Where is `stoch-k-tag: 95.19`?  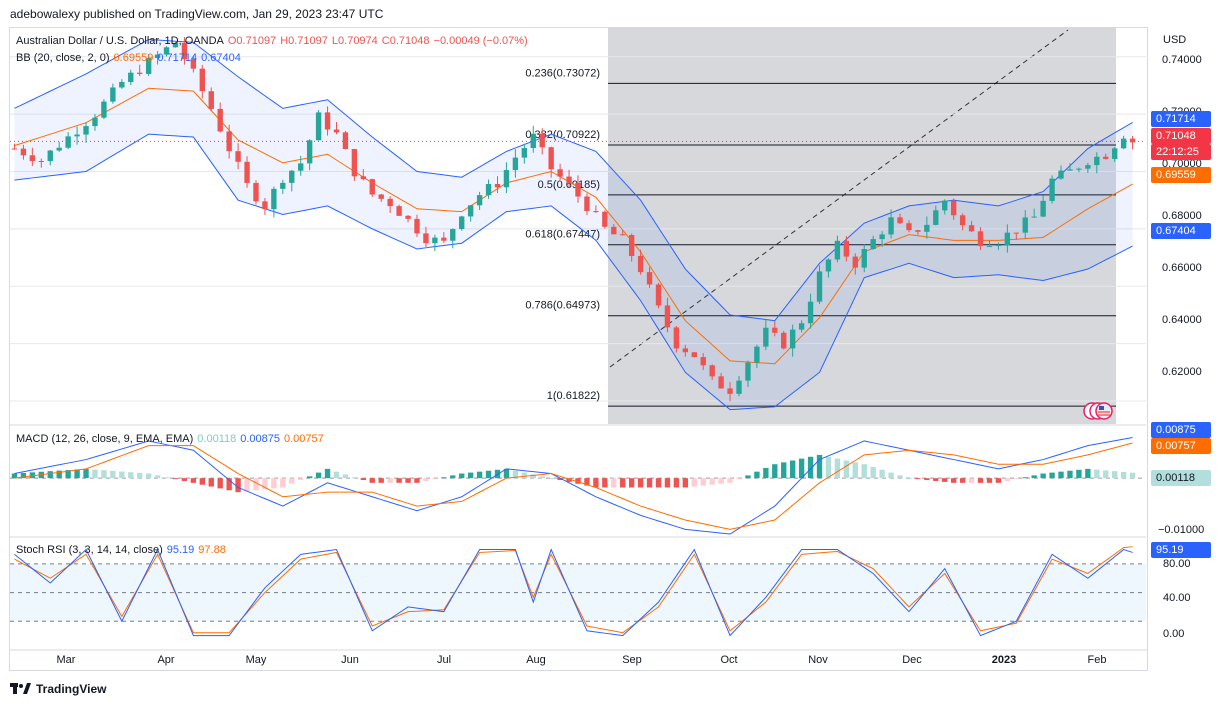 stoch-k-tag: 95.19 is located at coordinates (1181, 550).